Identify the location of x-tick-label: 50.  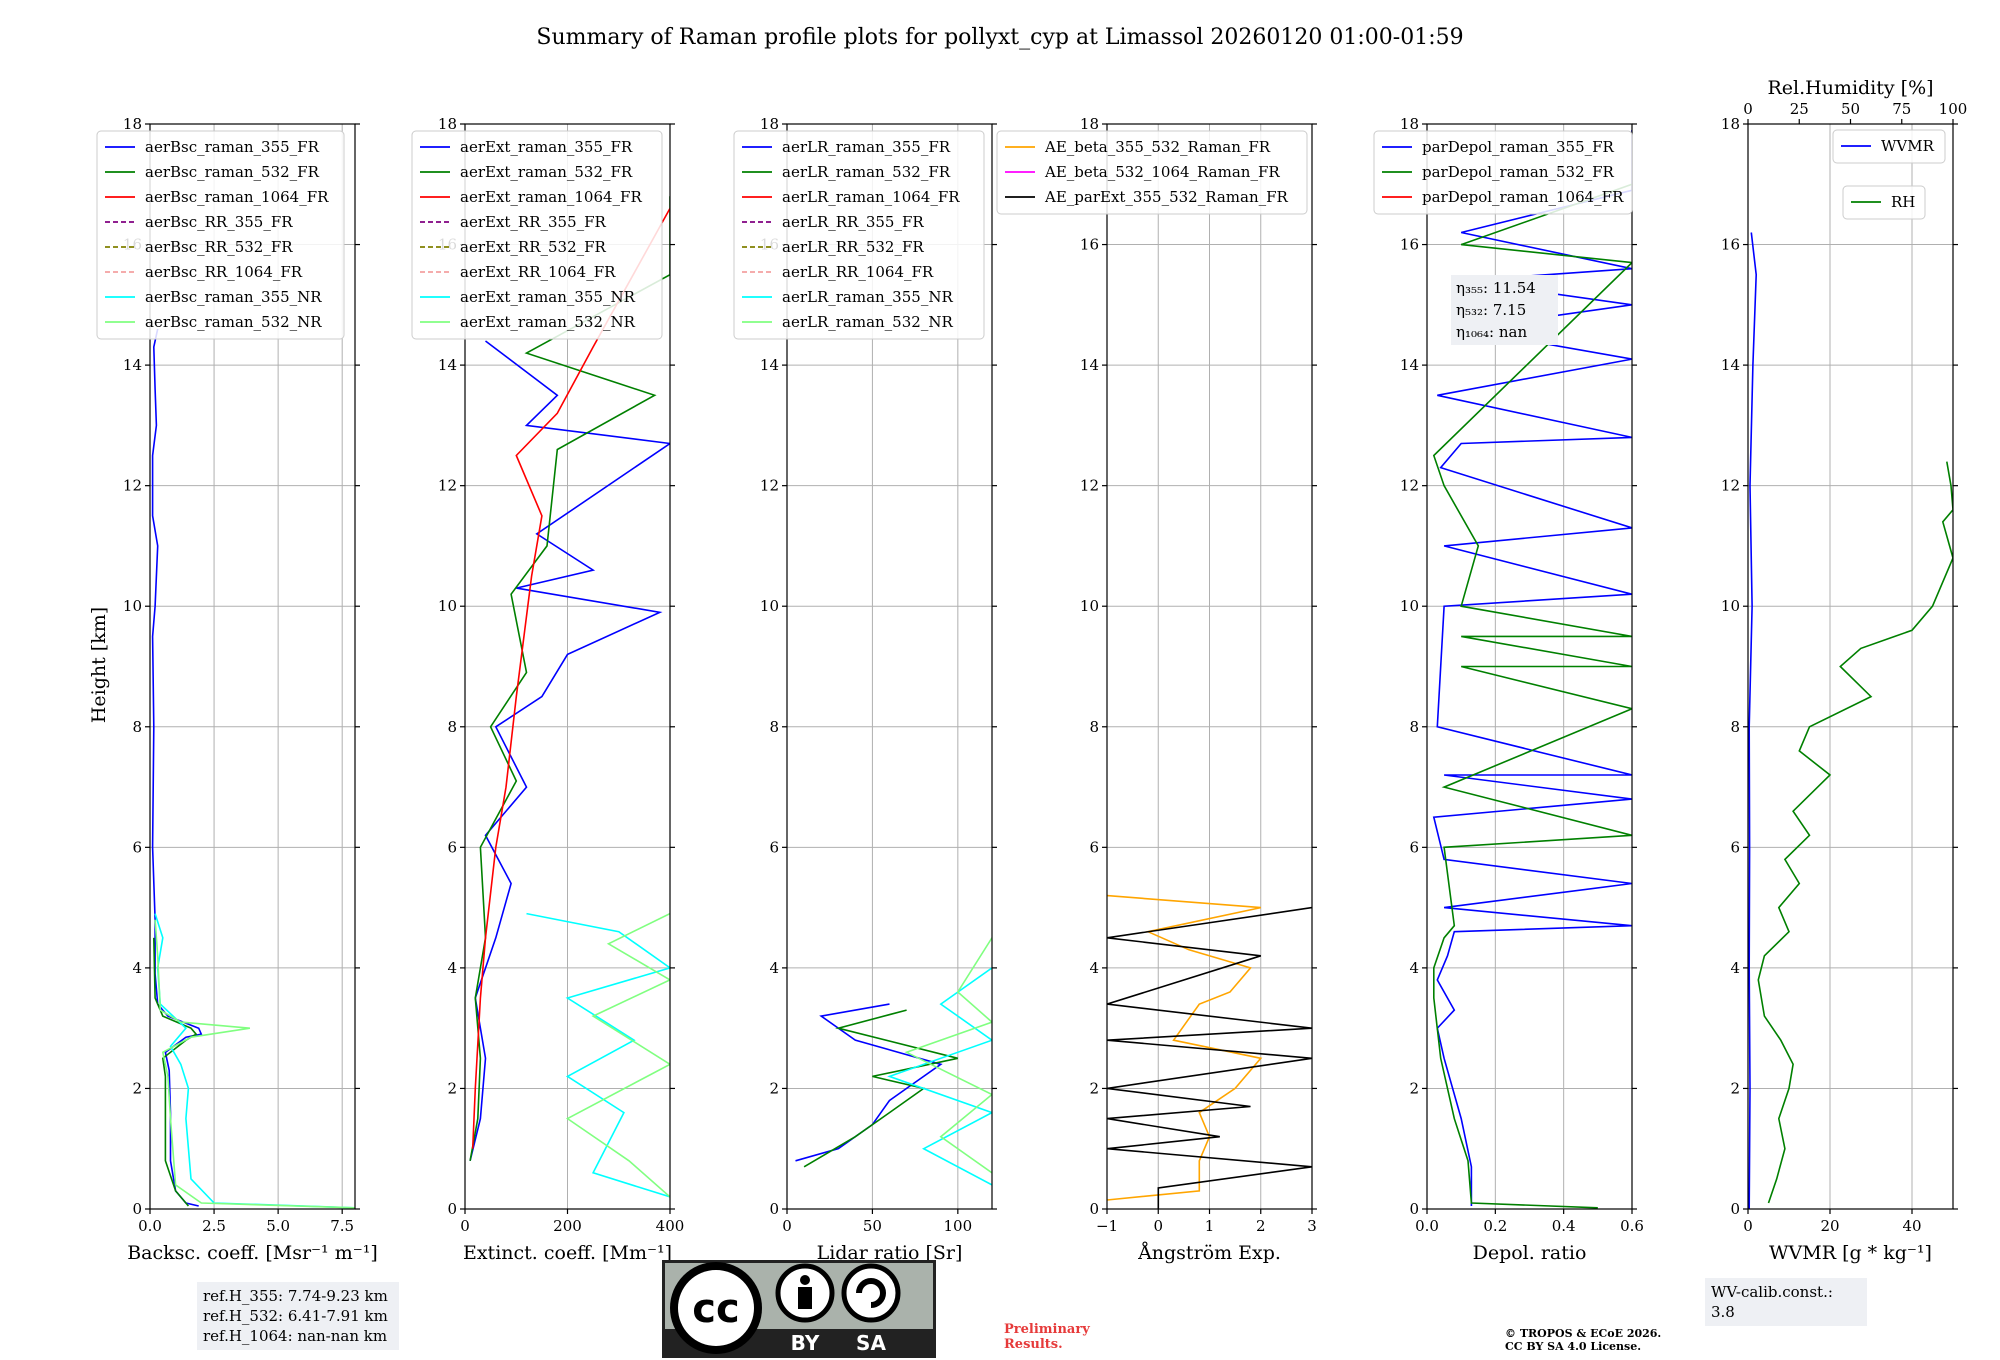
(872, 1226).